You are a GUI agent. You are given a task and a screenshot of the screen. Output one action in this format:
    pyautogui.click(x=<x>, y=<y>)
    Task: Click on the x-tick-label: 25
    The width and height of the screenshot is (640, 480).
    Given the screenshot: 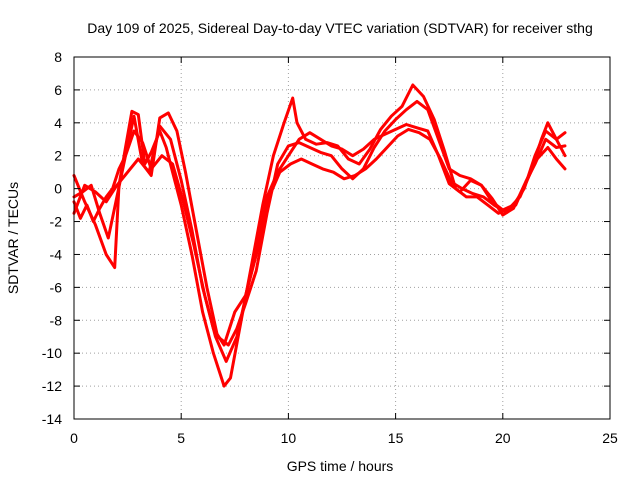 What is the action you would take?
    pyautogui.click(x=610, y=438)
    